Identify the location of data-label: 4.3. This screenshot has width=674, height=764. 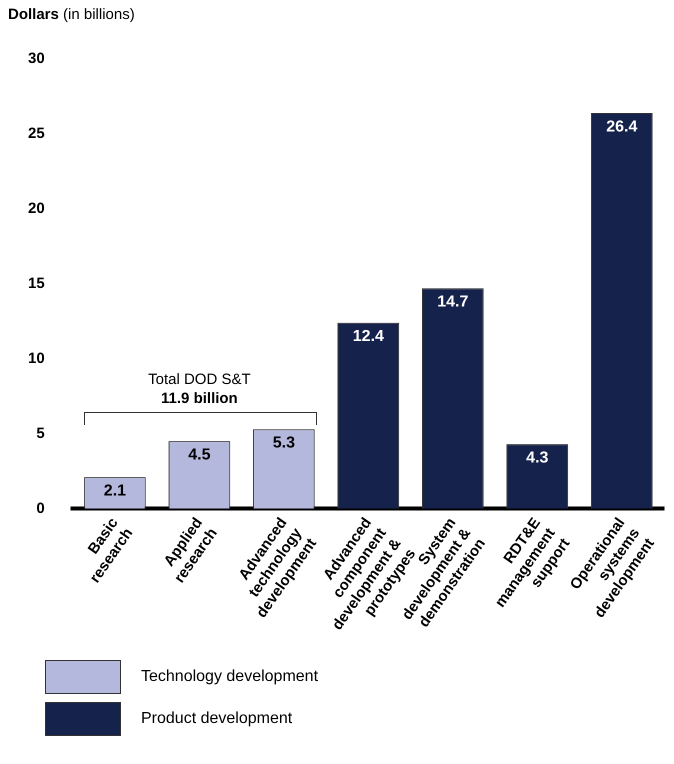
(537, 458).